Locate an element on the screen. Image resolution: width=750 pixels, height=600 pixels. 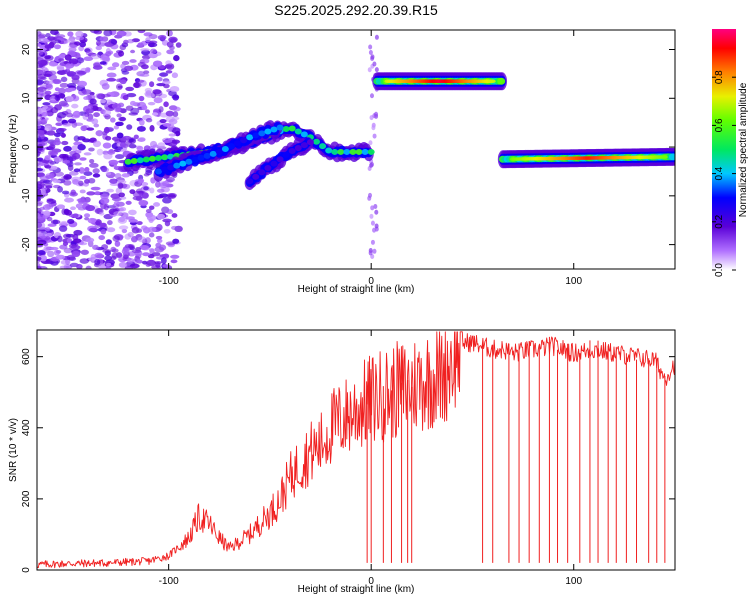
y-tick-label: 0 is located at coordinates (26, 147).